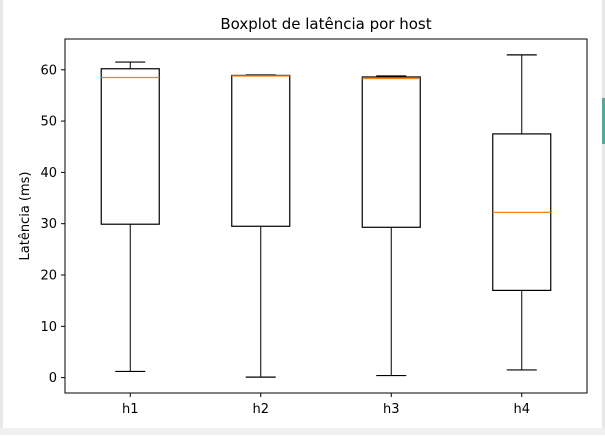 This screenshot has width=605, height=440. I want to click on chart-title: Boxplot de latência por host, so click(325, 24).